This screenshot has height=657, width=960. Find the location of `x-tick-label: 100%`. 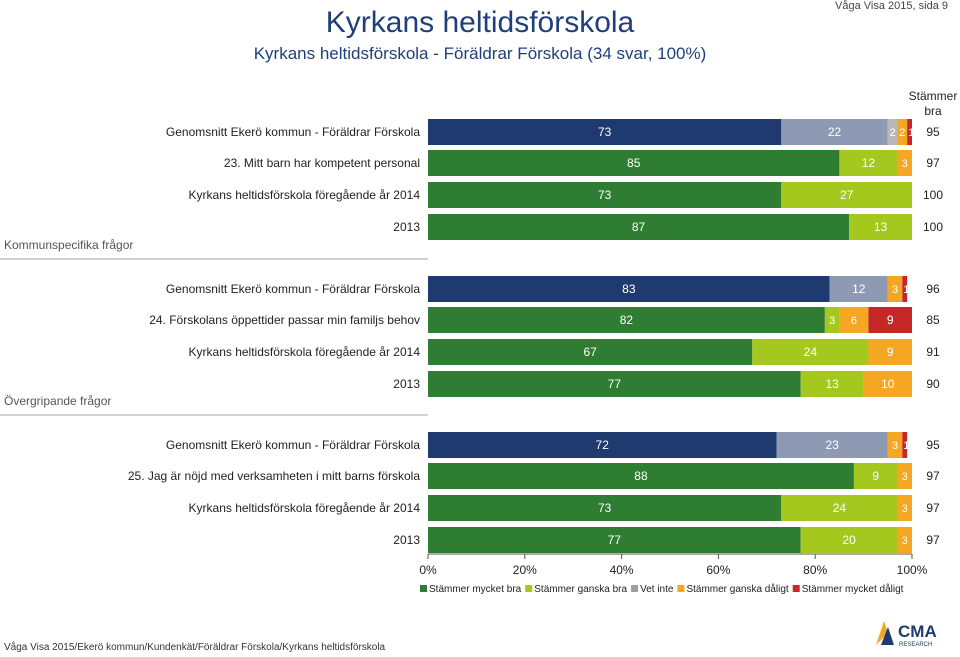

x-tick-label: 100% is located at coordinates (912, 570).